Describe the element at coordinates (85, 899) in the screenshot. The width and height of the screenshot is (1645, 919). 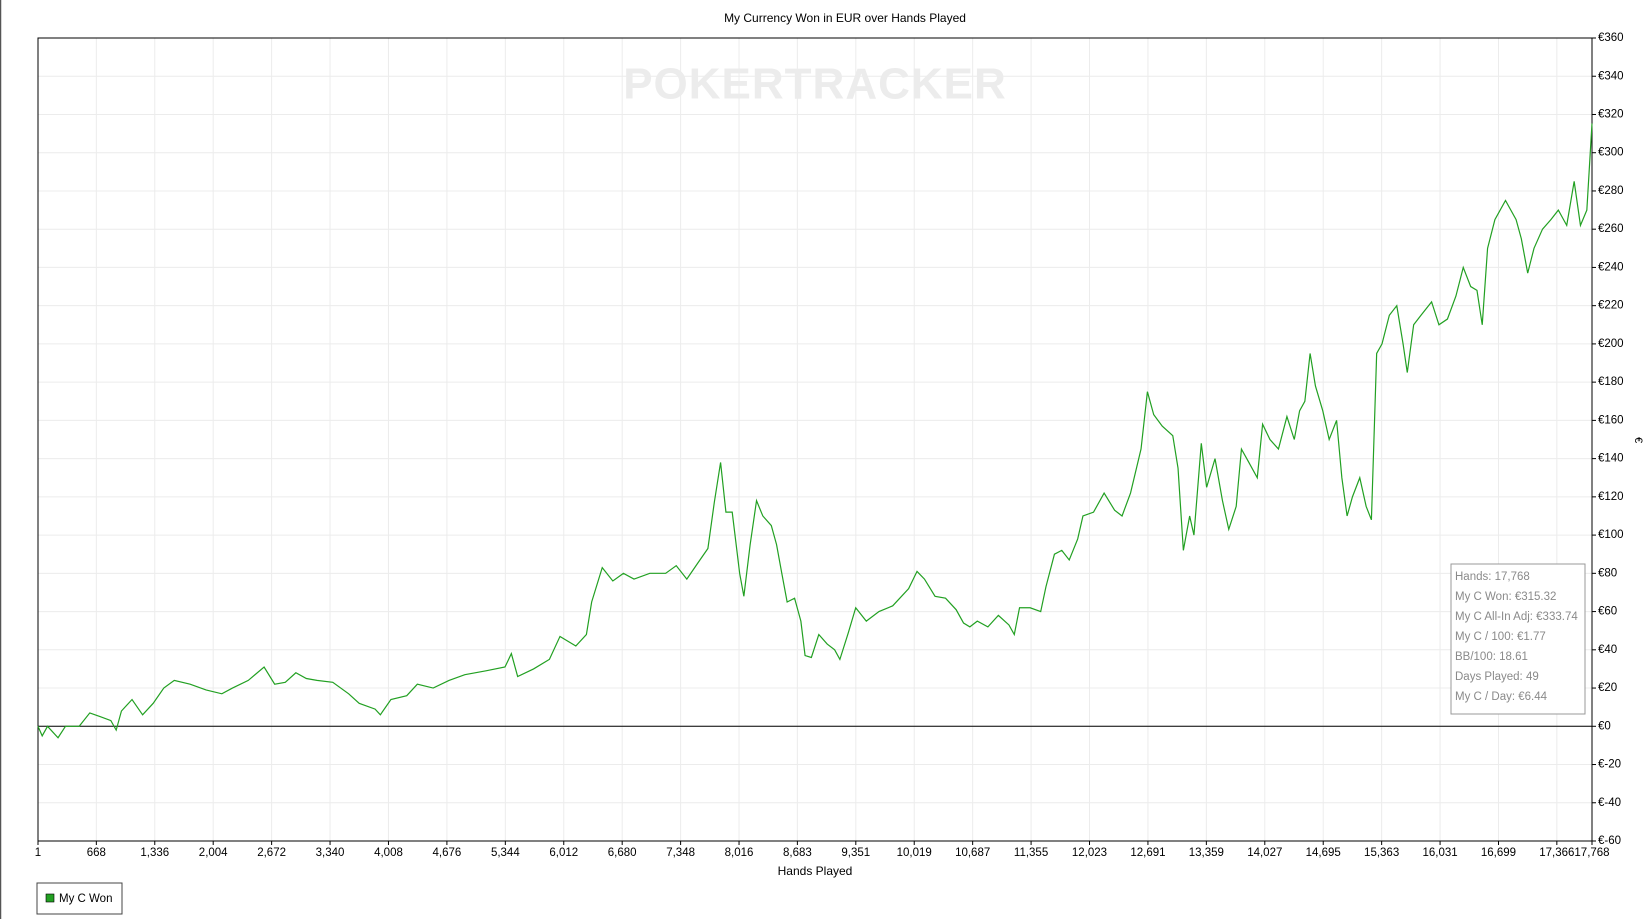
I see `legend-label: My C Won` at that location.